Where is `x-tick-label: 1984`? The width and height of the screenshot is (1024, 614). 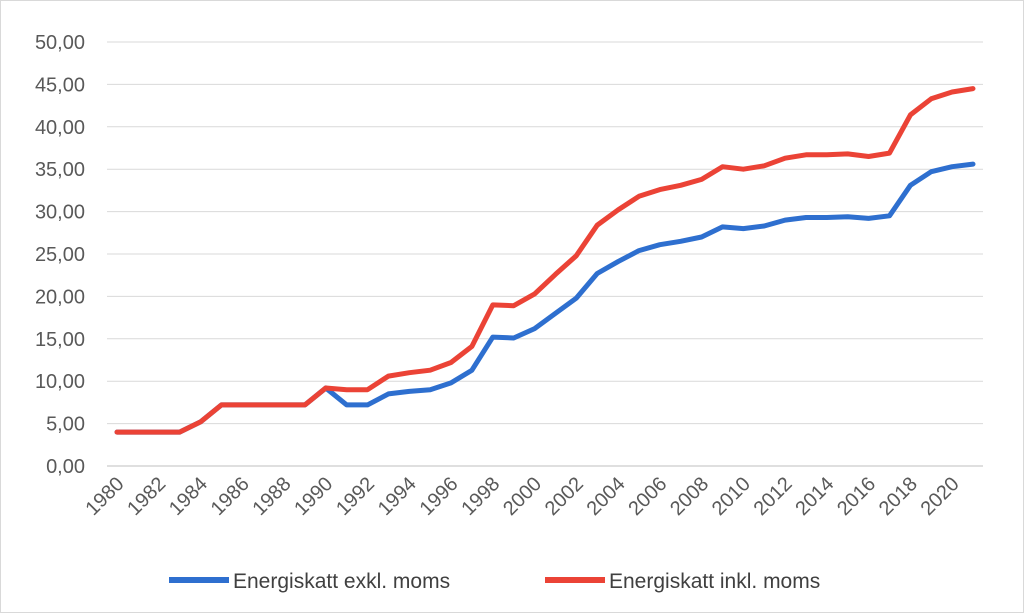
x-tick-label: 1984 is located at coordinates (188, 496).